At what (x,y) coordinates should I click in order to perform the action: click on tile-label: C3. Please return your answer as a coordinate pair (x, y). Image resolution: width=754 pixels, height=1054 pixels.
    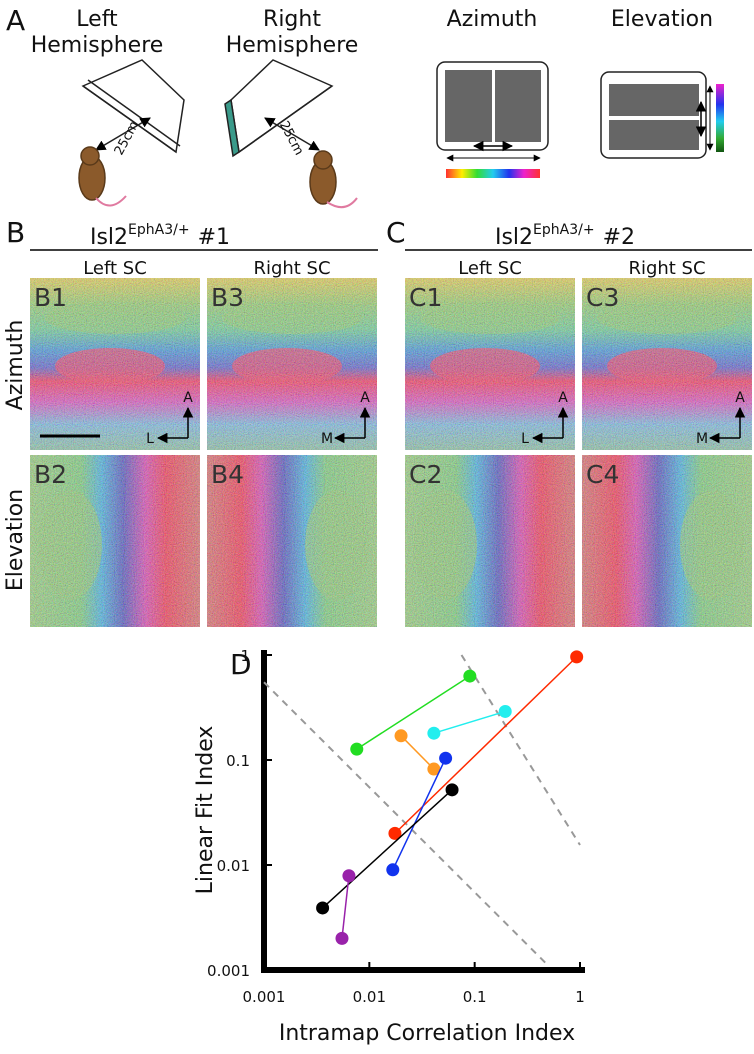
    Looking at the image, I should click on (602, 297).